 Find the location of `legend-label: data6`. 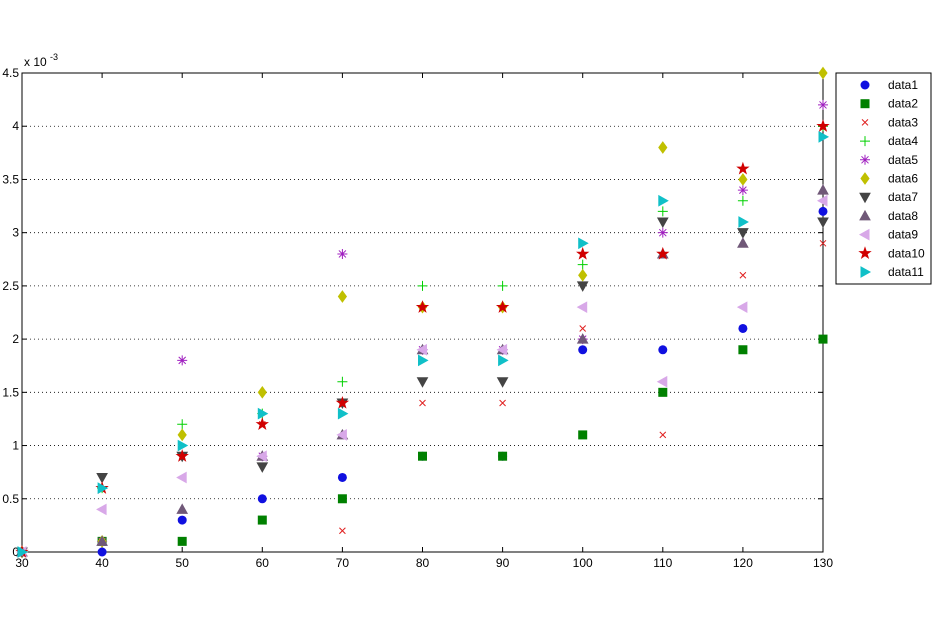

legend-label: data6 is located at coordinates (903, 179).